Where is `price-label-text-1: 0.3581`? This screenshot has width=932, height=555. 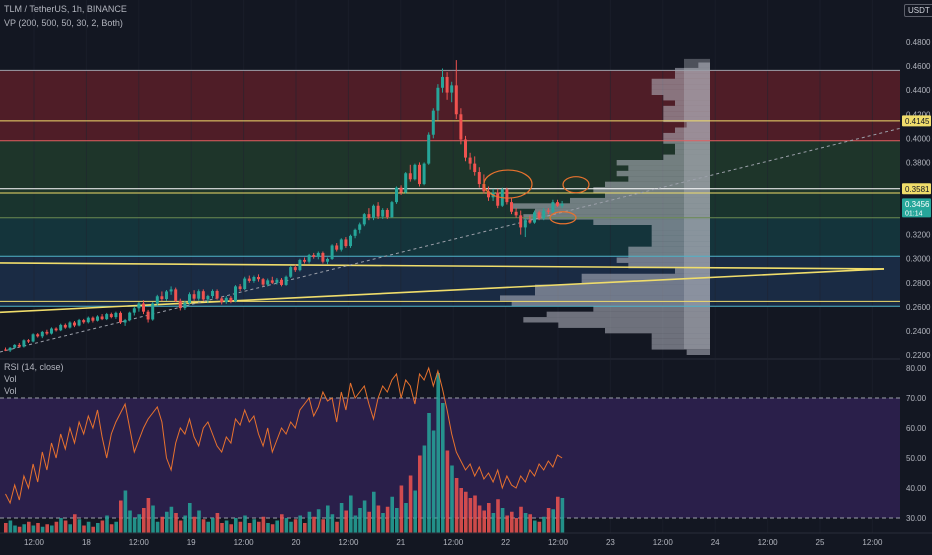
price-label-text-1: 0.3581 is located at coordinates (917, 189).